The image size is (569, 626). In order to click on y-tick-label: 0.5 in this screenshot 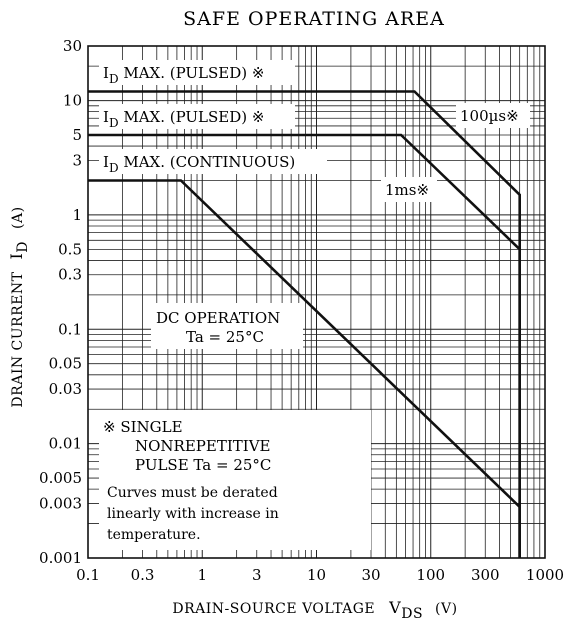, I will do `click(70, 249)`.